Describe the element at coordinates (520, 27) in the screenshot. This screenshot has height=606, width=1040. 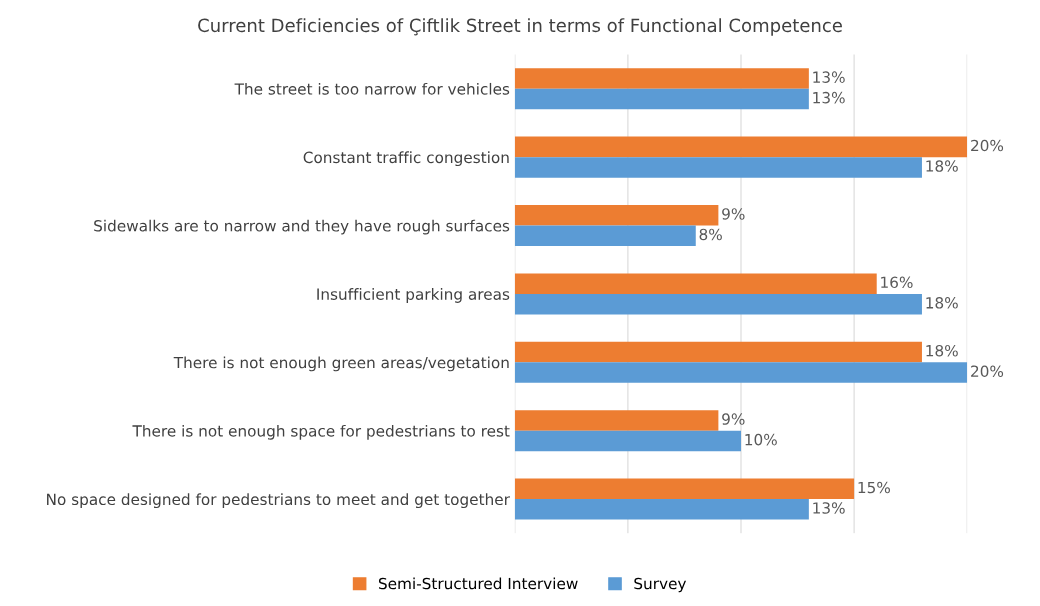
I see `chart-title: Current Deficiencies of Çiftlik Street in terms of Functional Competence` at that location.